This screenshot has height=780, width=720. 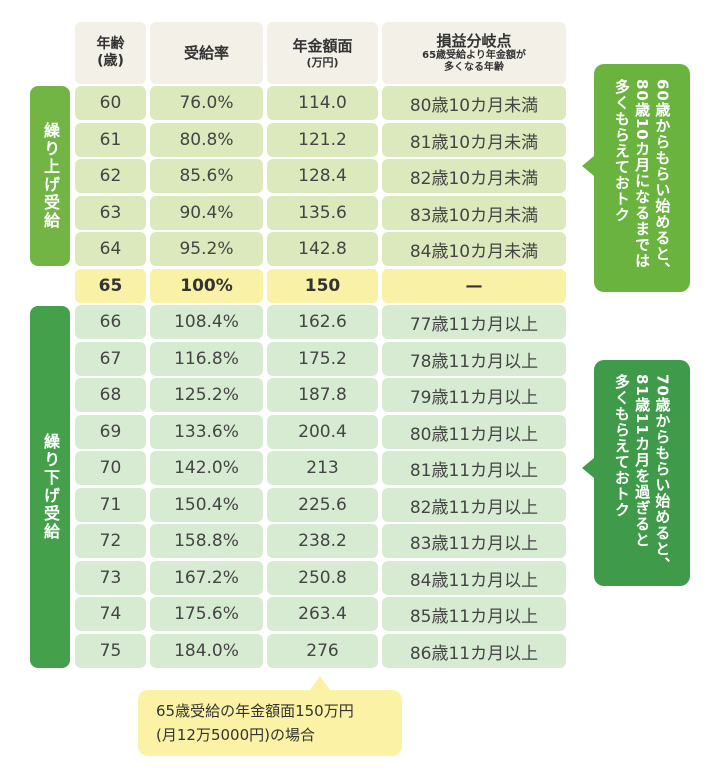 I want to click on cell-age: 65, so click(x=110, y=286).